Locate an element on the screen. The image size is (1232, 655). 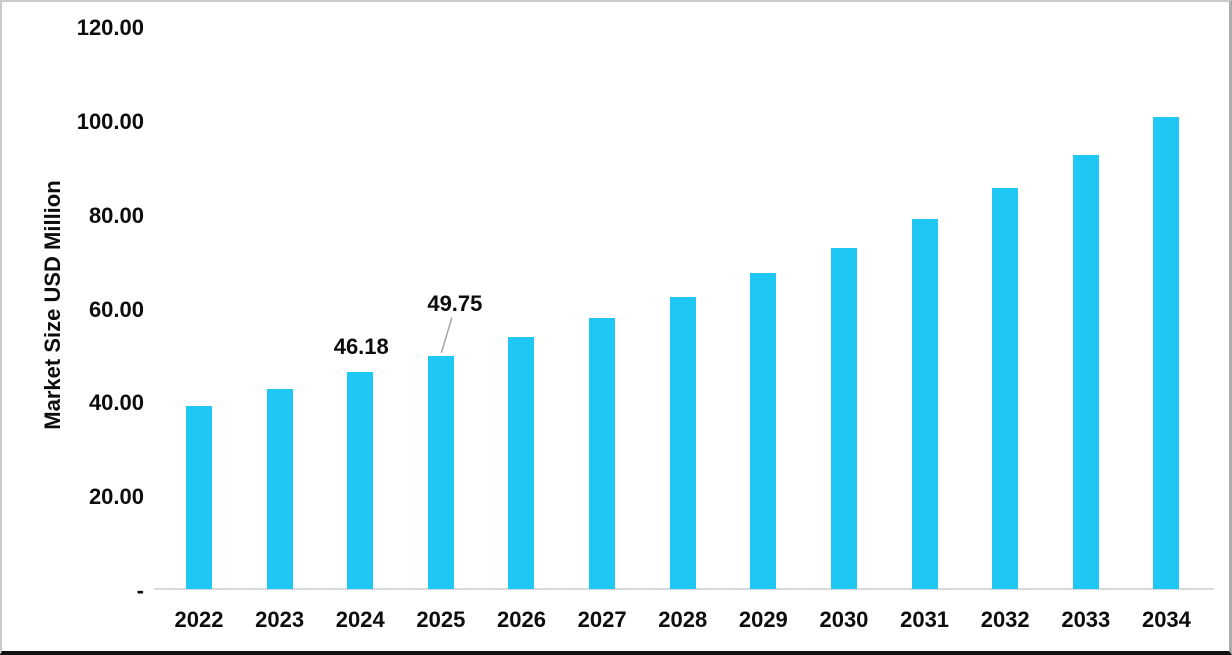
bar-2031 is located at coordinates (924, 404).